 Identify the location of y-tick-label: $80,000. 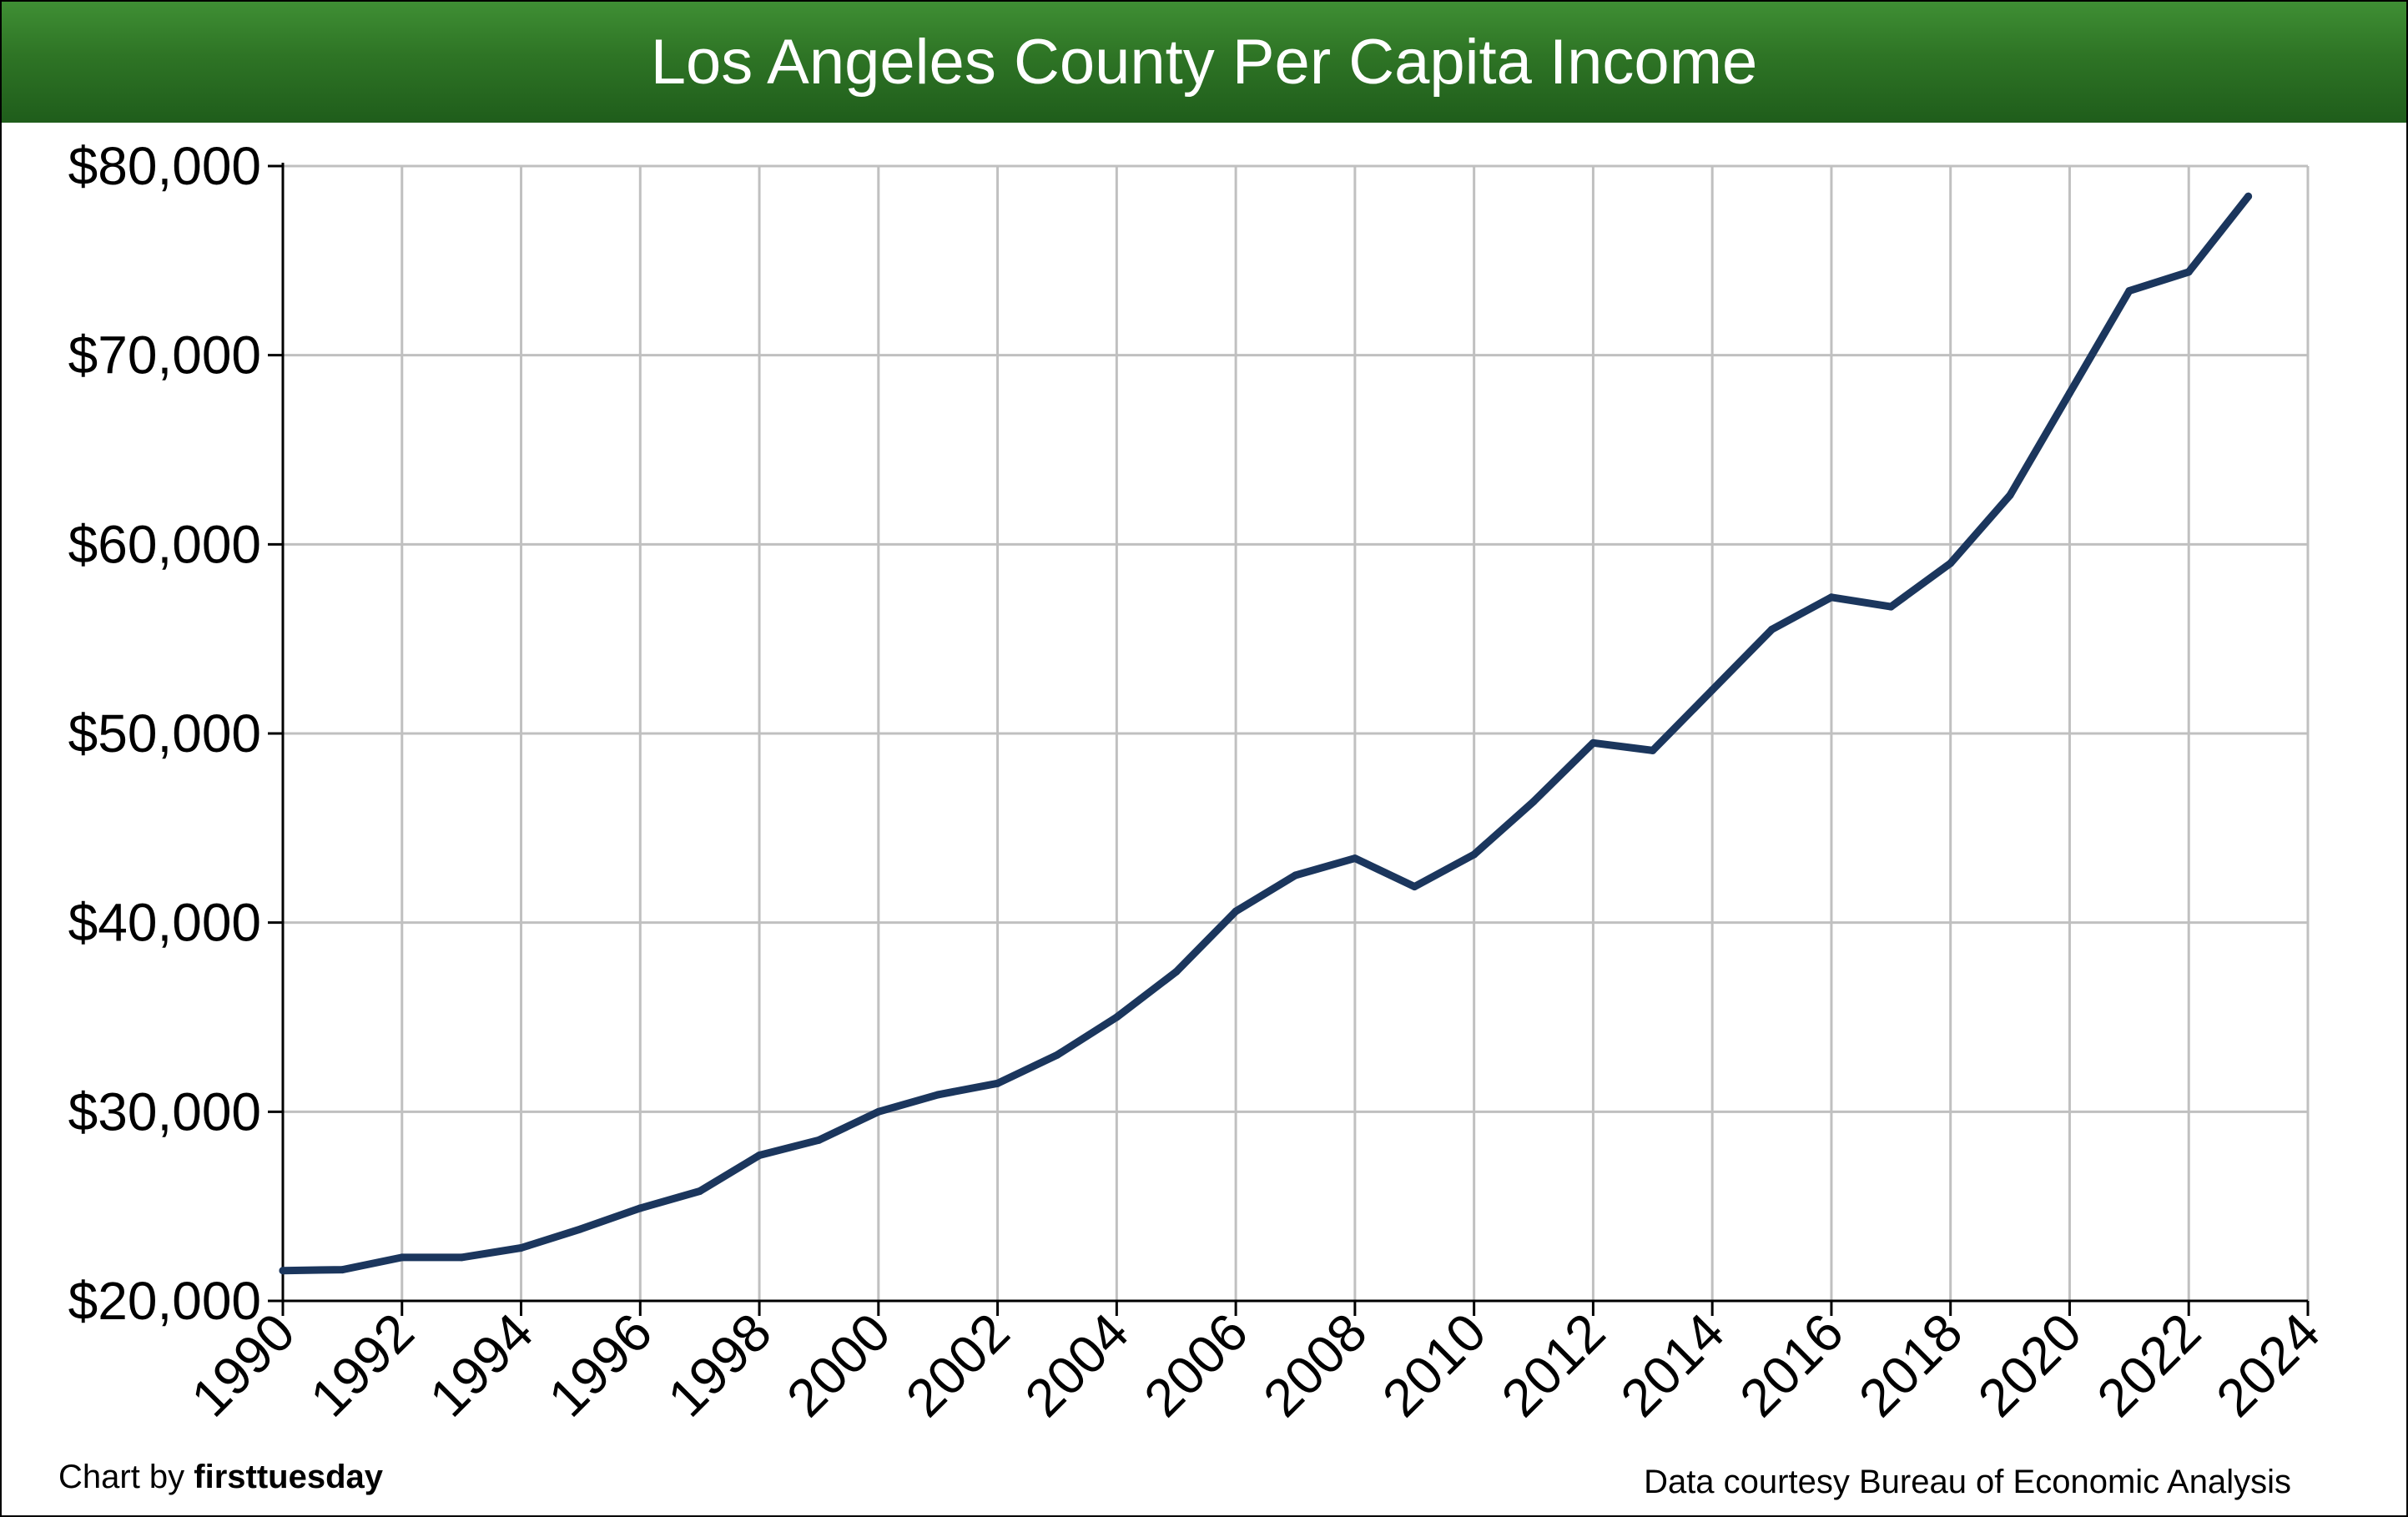
(164, 166).